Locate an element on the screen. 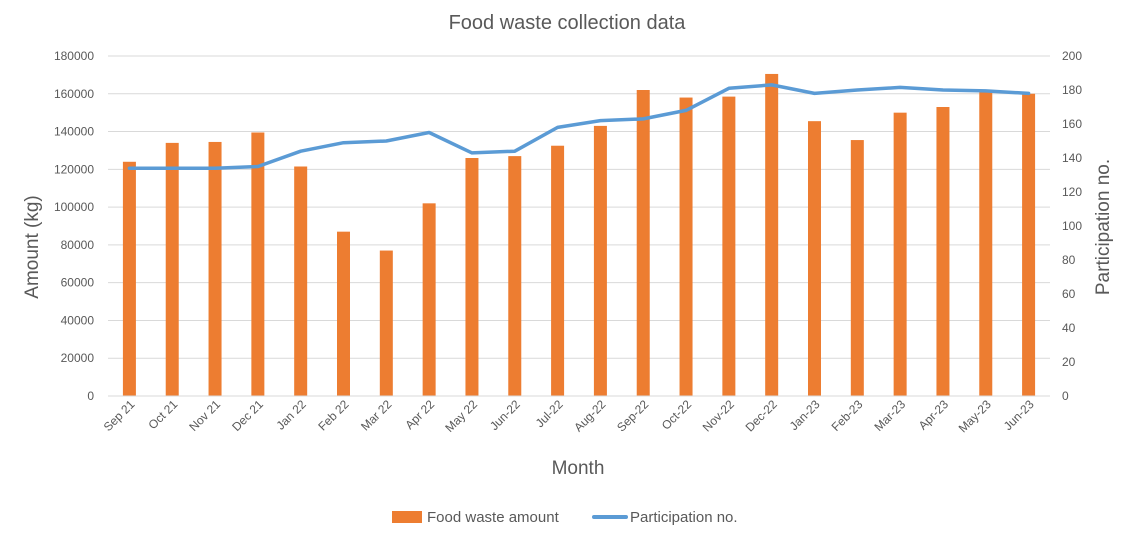 The width and height of the screenshot is (1125, 542). y-tick-label: 0 is located at coordinates (90, 396).